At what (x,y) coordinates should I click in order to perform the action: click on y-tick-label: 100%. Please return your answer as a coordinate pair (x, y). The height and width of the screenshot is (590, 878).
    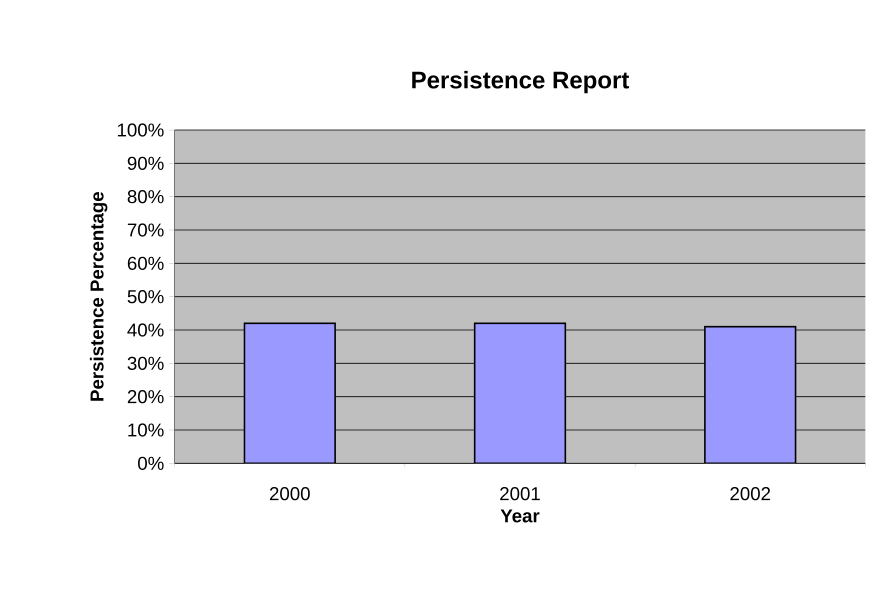
    Looking at the image, I should click on (141, 130).